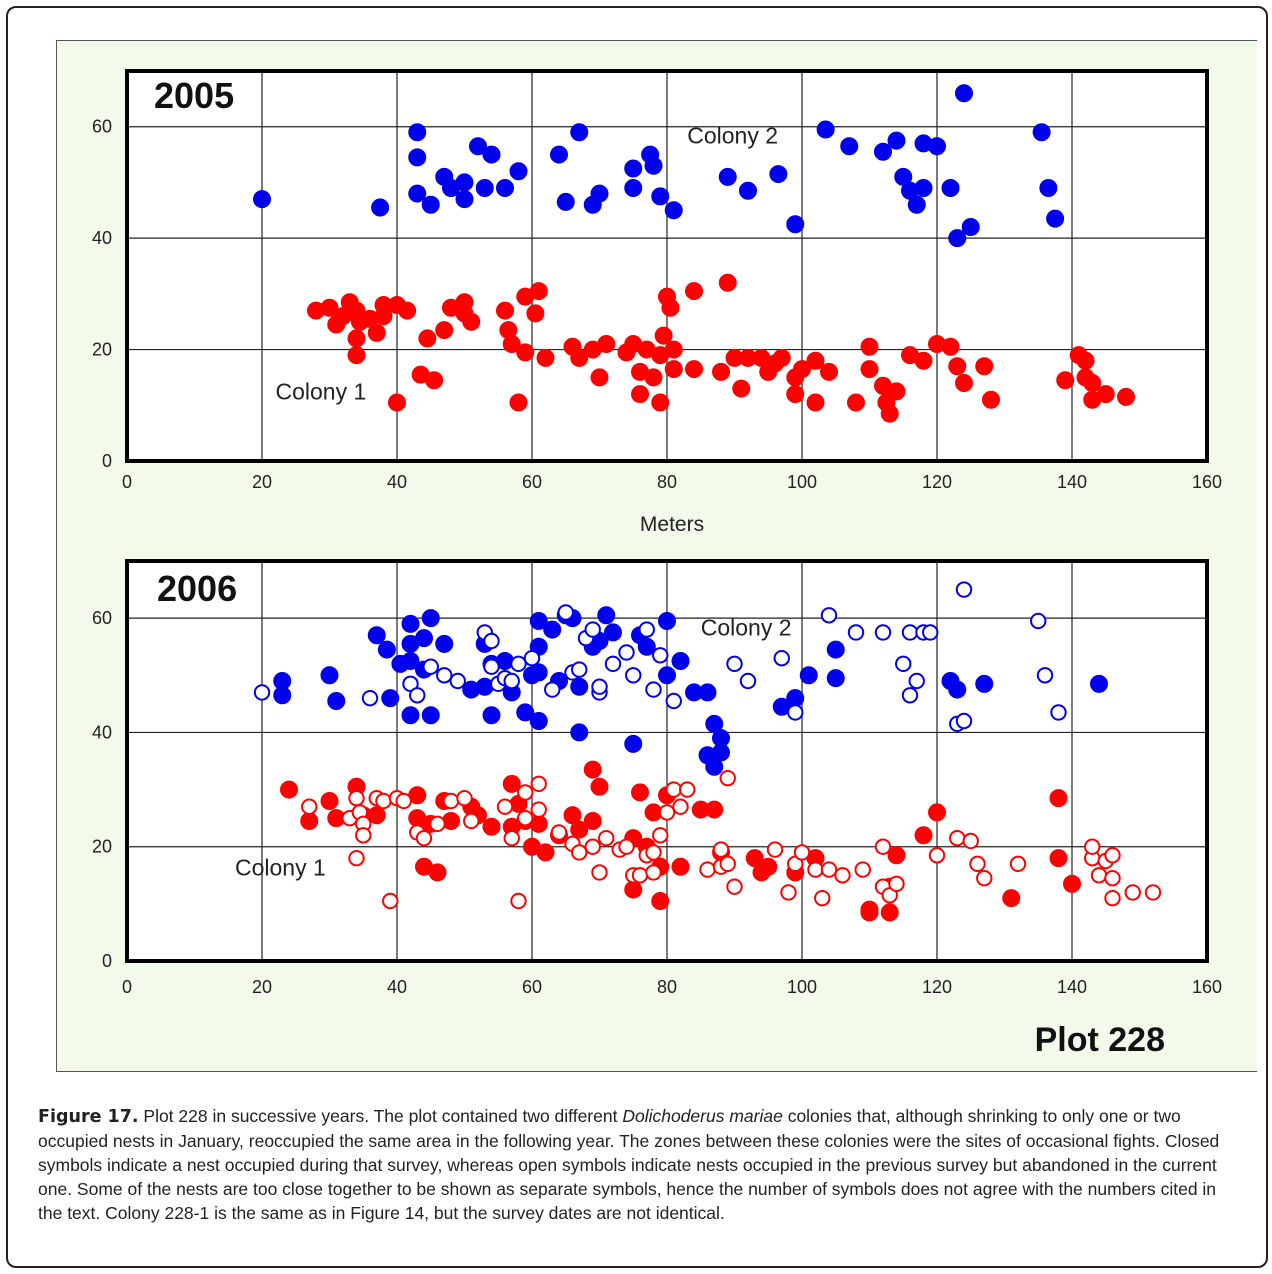 Image resolution: width=1272 pixels, height=1274 pixels. I want to click on chart2-xtick-label-160: 160, so click(1207, 987).